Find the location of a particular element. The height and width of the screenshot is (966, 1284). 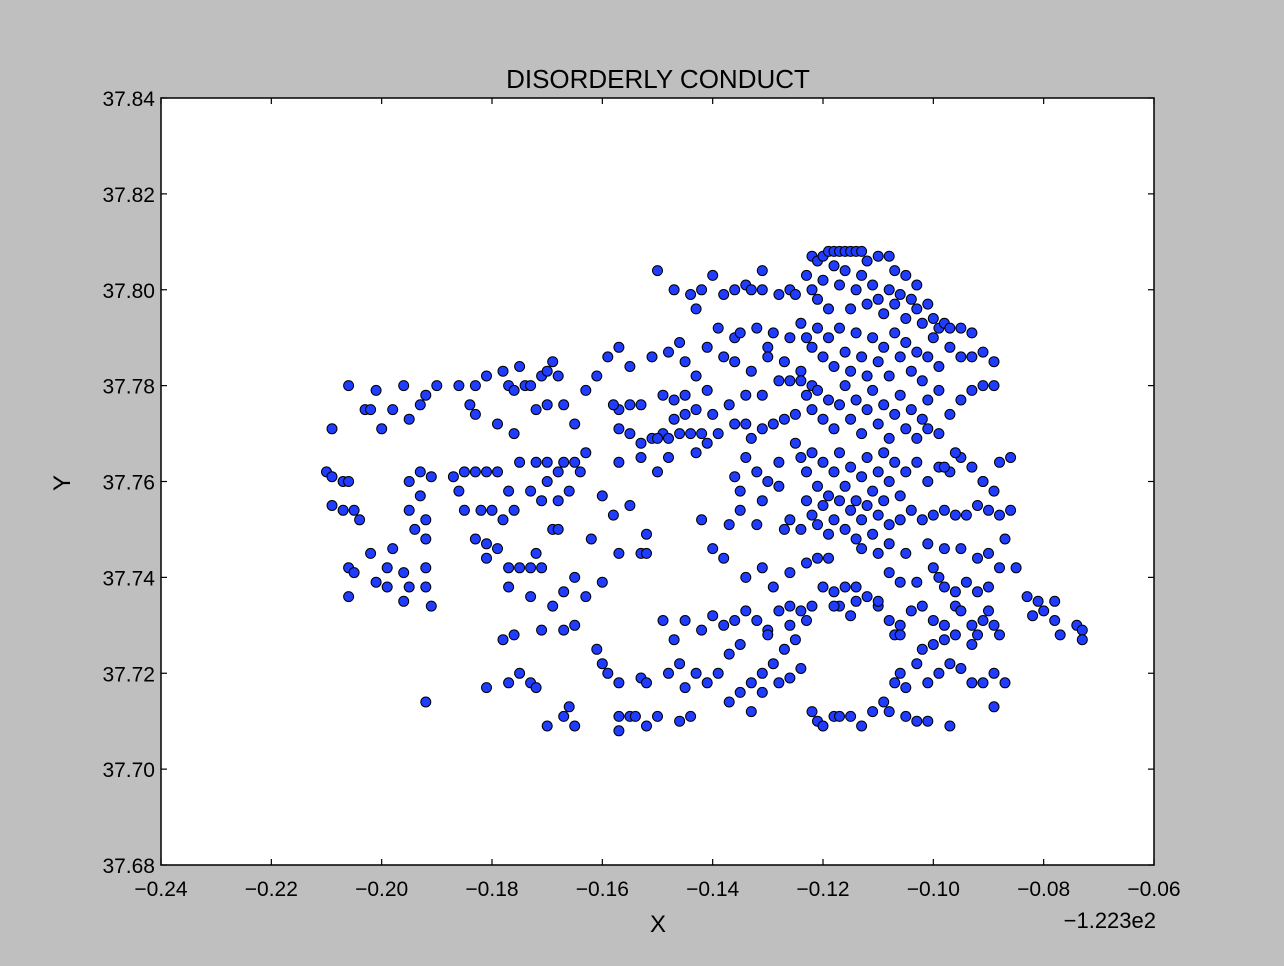

y-tick-label: 37.70 is located at coordinates (128, 770).